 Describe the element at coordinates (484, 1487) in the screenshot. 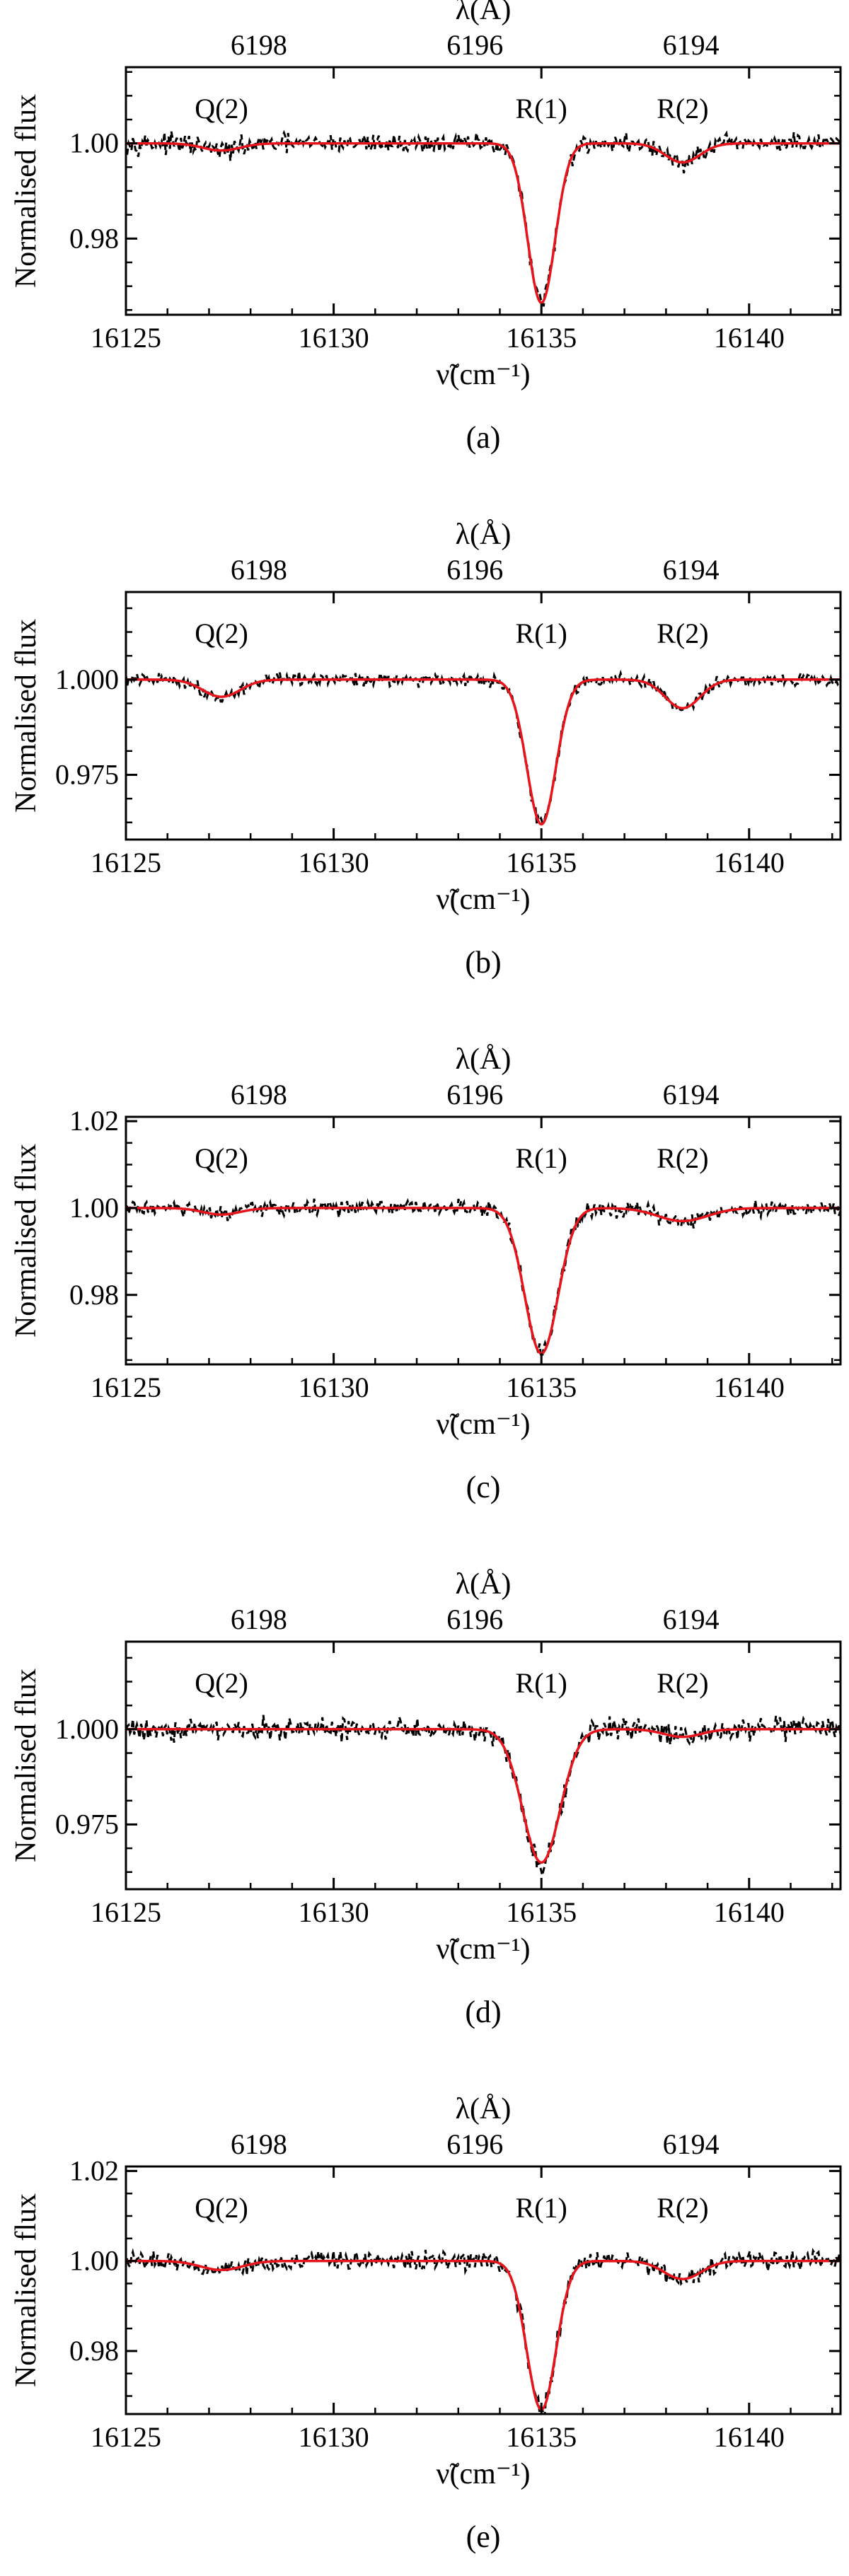

I see `panel-caption: (c)` at that location.